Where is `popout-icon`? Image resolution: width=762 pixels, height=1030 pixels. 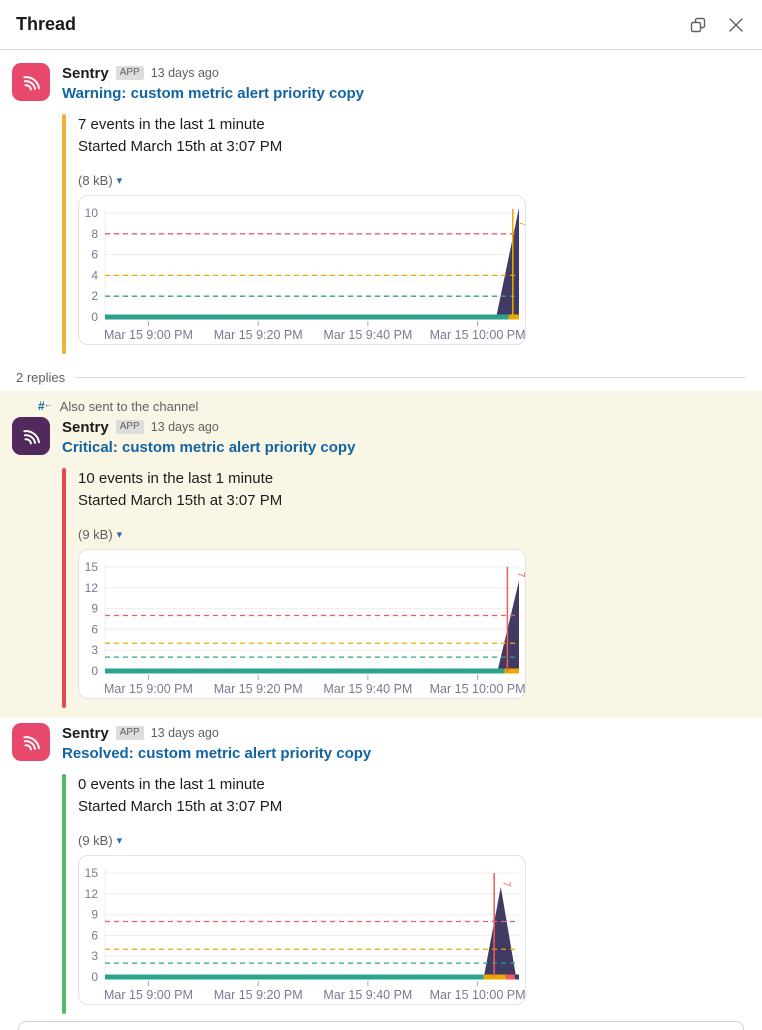 popout-icon is located at coordinates (698, 25).